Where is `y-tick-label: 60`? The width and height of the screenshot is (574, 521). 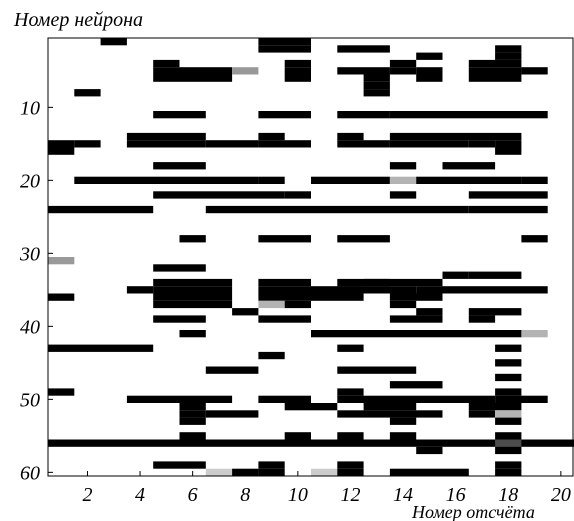 y-tick-label: 60 is located at coordinates (30, 473).